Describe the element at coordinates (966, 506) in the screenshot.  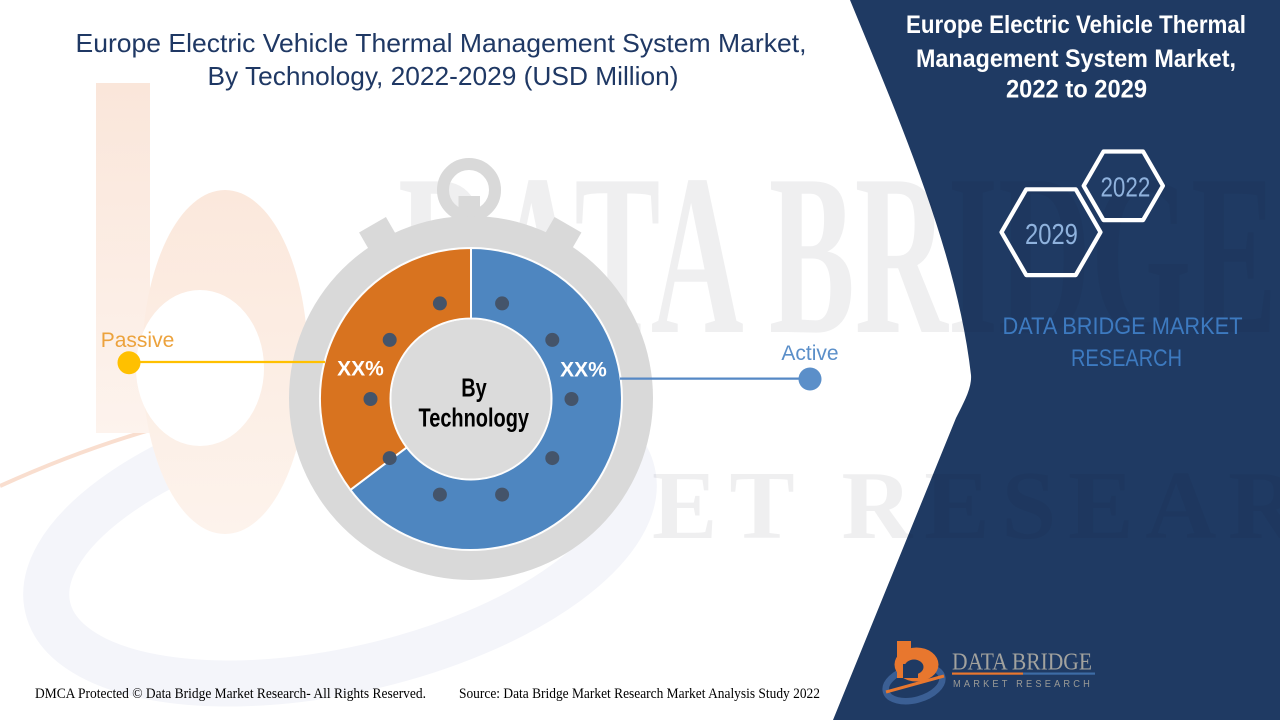
I see `svg-text: ET RESEARCH` at that location.